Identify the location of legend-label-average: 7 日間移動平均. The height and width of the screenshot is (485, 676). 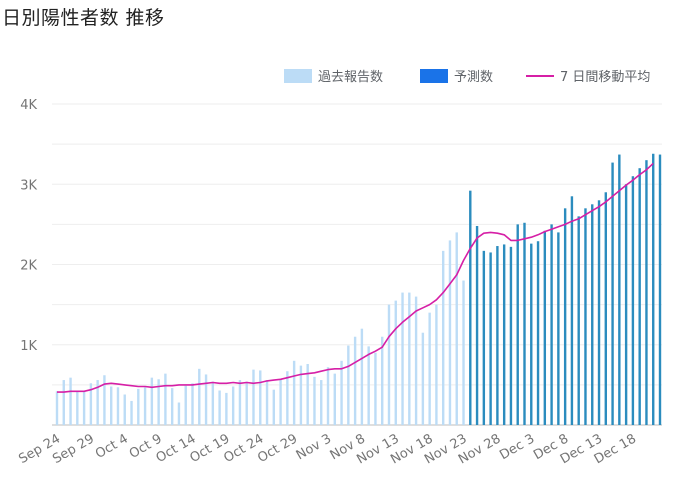
(605, 77).